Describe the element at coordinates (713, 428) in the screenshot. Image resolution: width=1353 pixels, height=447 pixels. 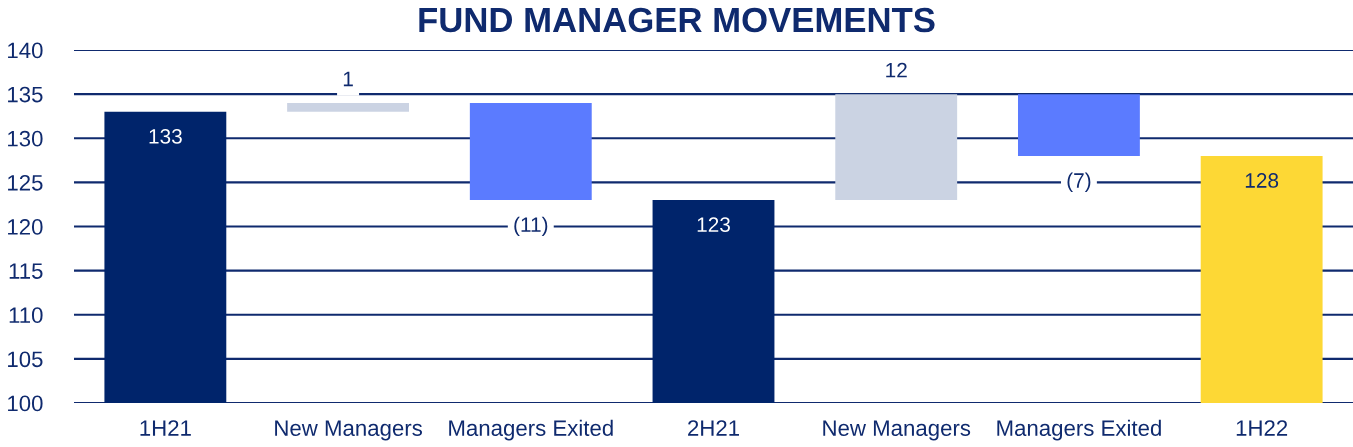
I see `x-tick-label: 2H21` at that location.